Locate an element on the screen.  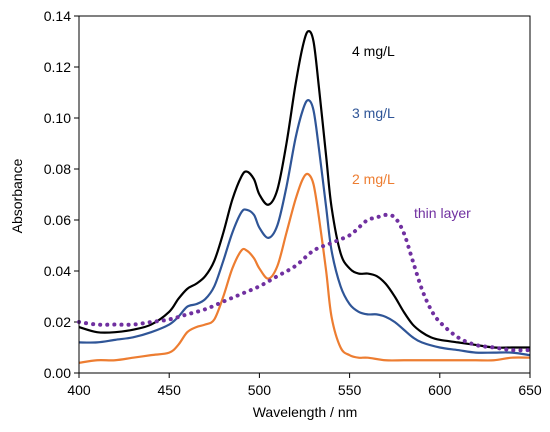
x-tick-label: 400 is located at coordinates (79, 390).